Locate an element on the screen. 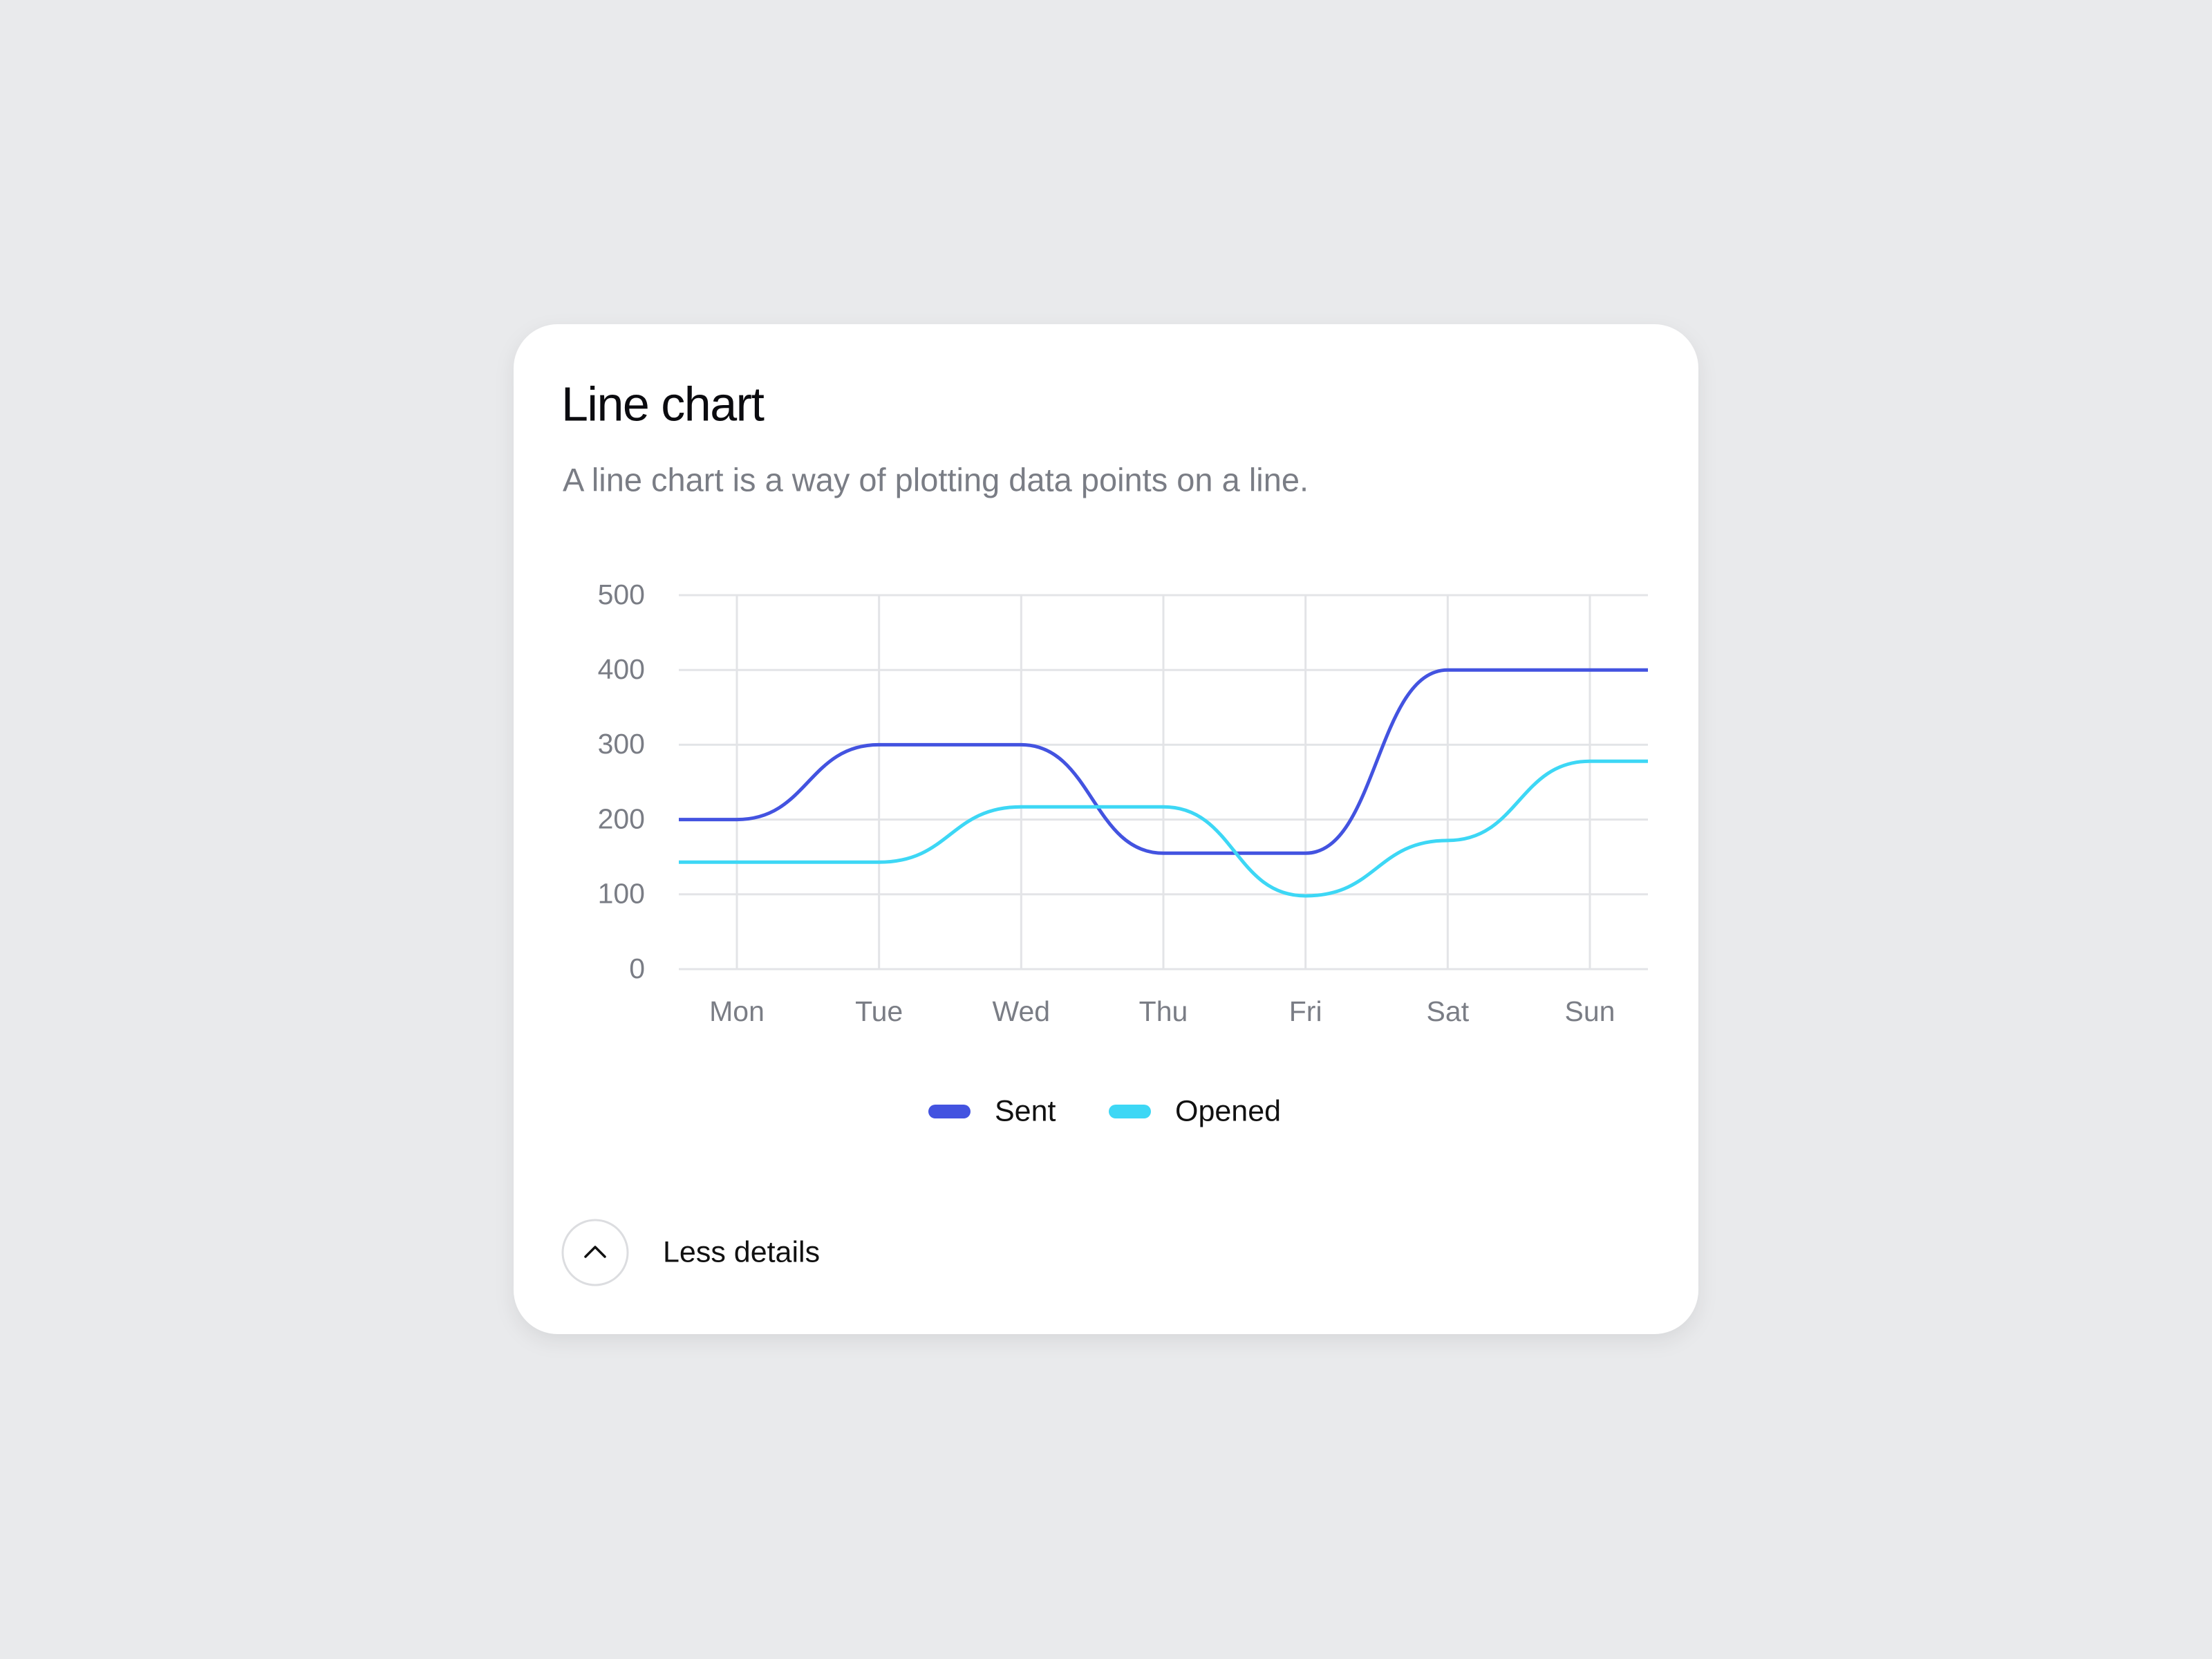 This screenshot has height=1659, width=2212. y-tick-label: 200 is located at coordinates (622, 819).